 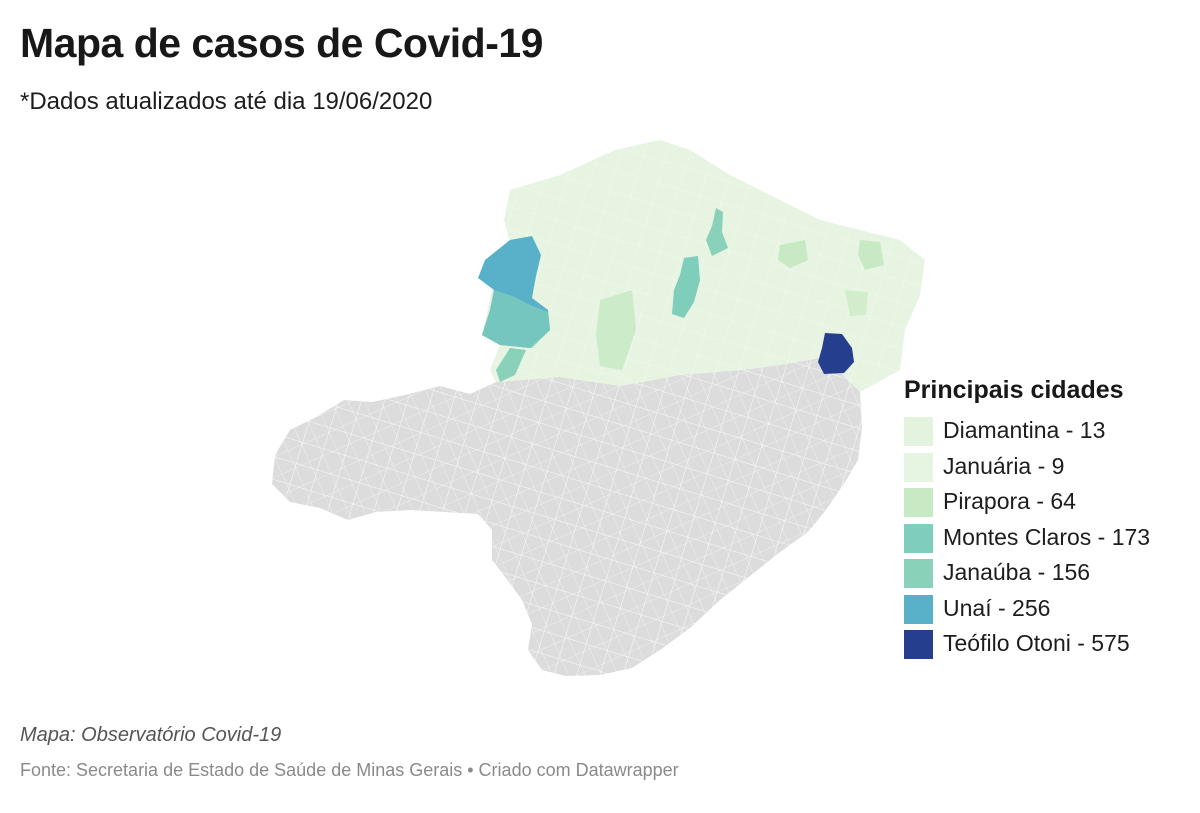 I want to click on teofilo-otoni-area, so click(x=836, y=353).